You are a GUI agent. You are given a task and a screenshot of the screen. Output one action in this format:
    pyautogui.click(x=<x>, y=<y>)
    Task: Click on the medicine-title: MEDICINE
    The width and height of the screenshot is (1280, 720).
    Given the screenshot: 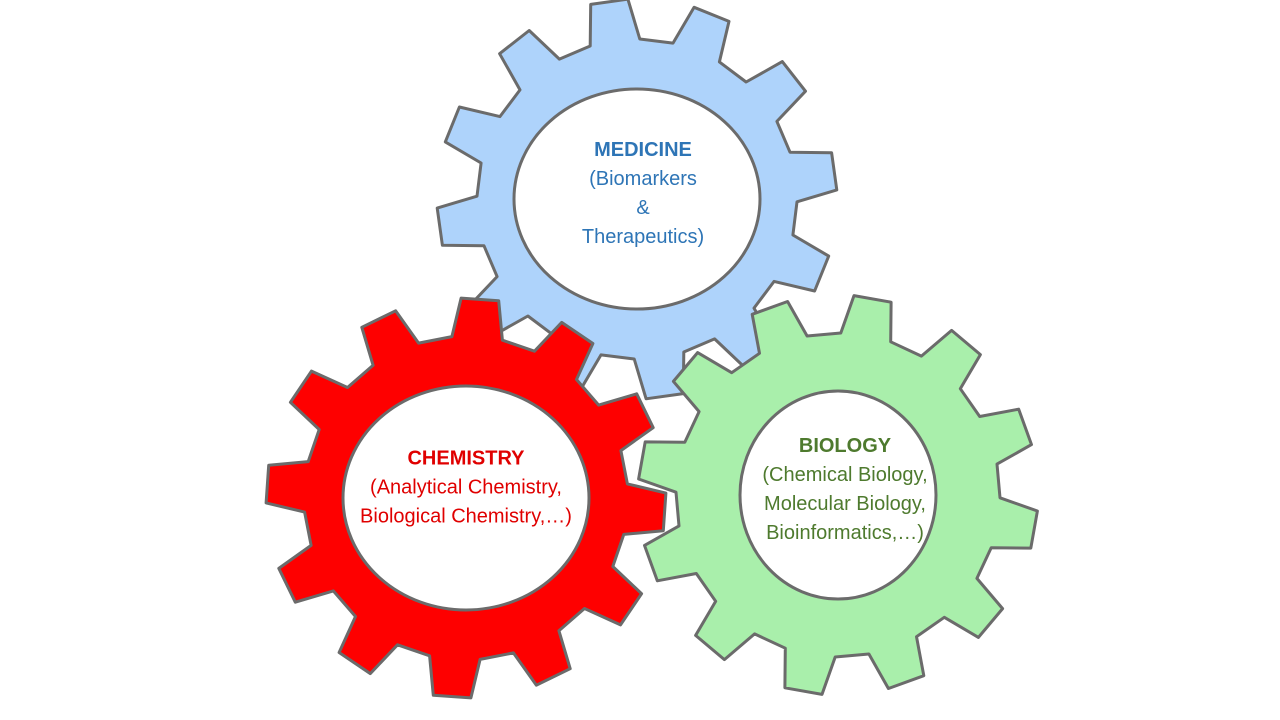 What is the action you would take?
    pyautogui.click(x=643, y=150)
    